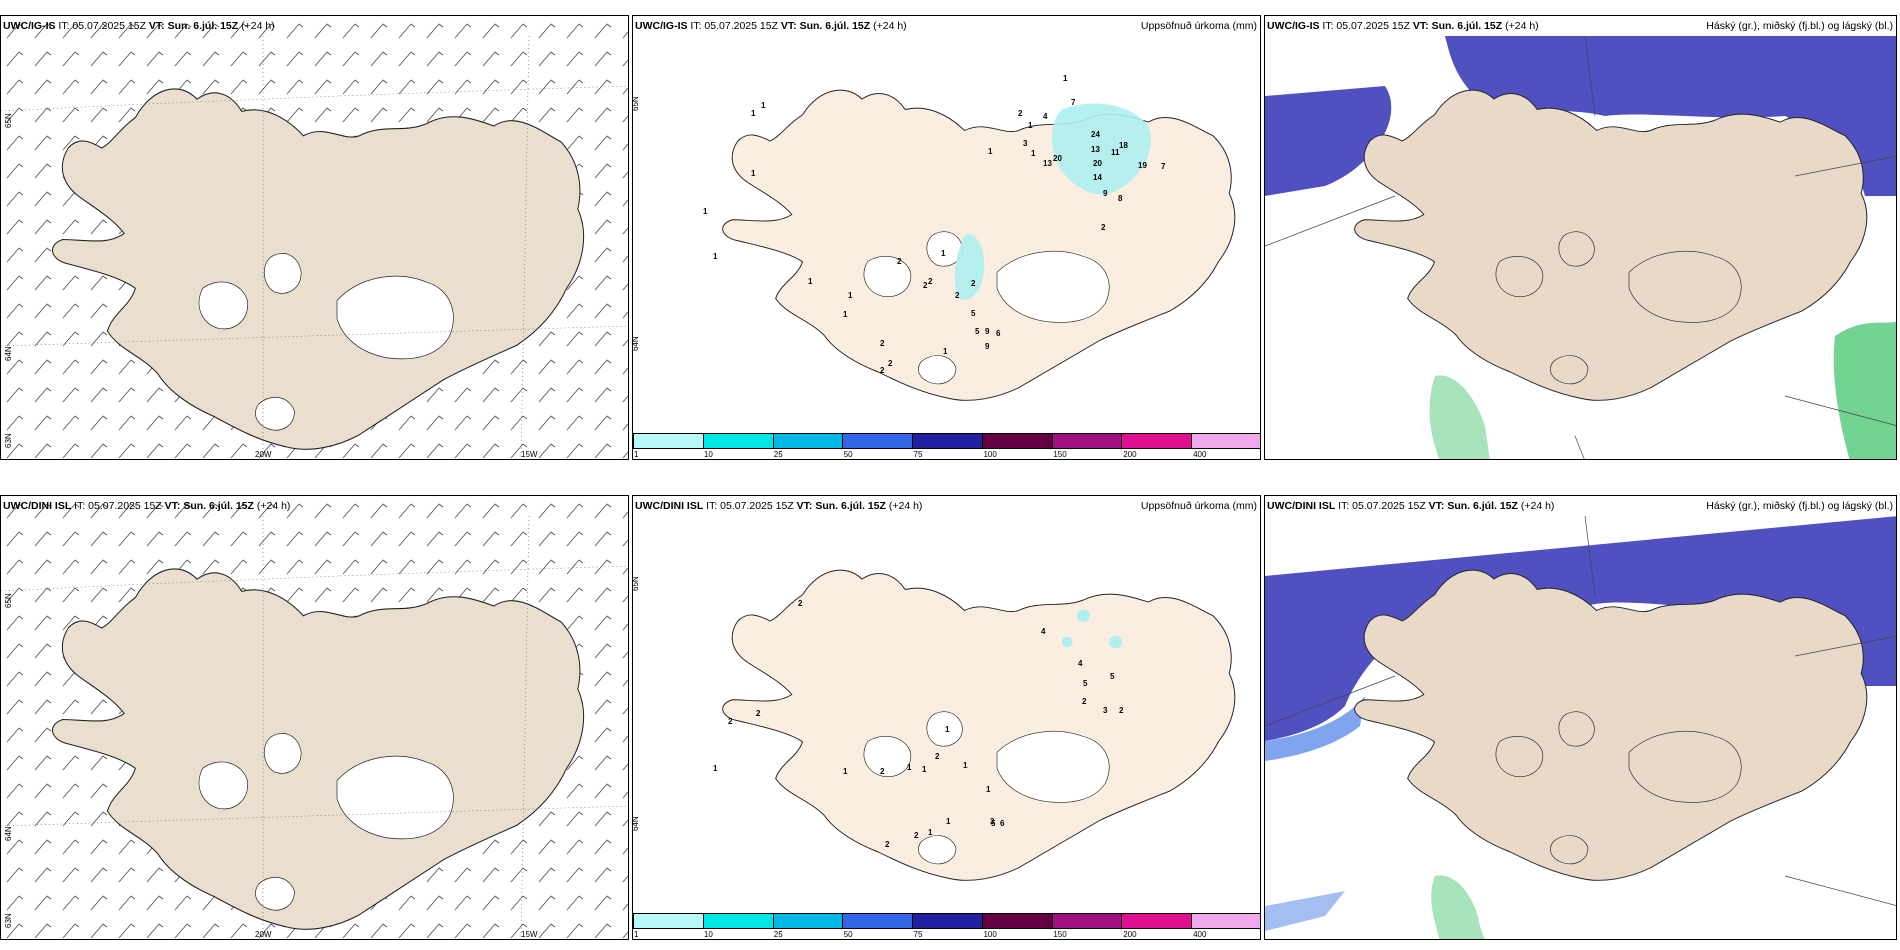 The width and height of the screenshot is (1900, 950). Describe the element at coordinates (1315, 728) in the screenshot. I see `low-cloud-west` at that location.